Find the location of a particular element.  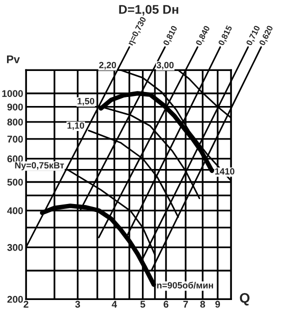

annotation: 1,50 is located at coordinates (86, 102).